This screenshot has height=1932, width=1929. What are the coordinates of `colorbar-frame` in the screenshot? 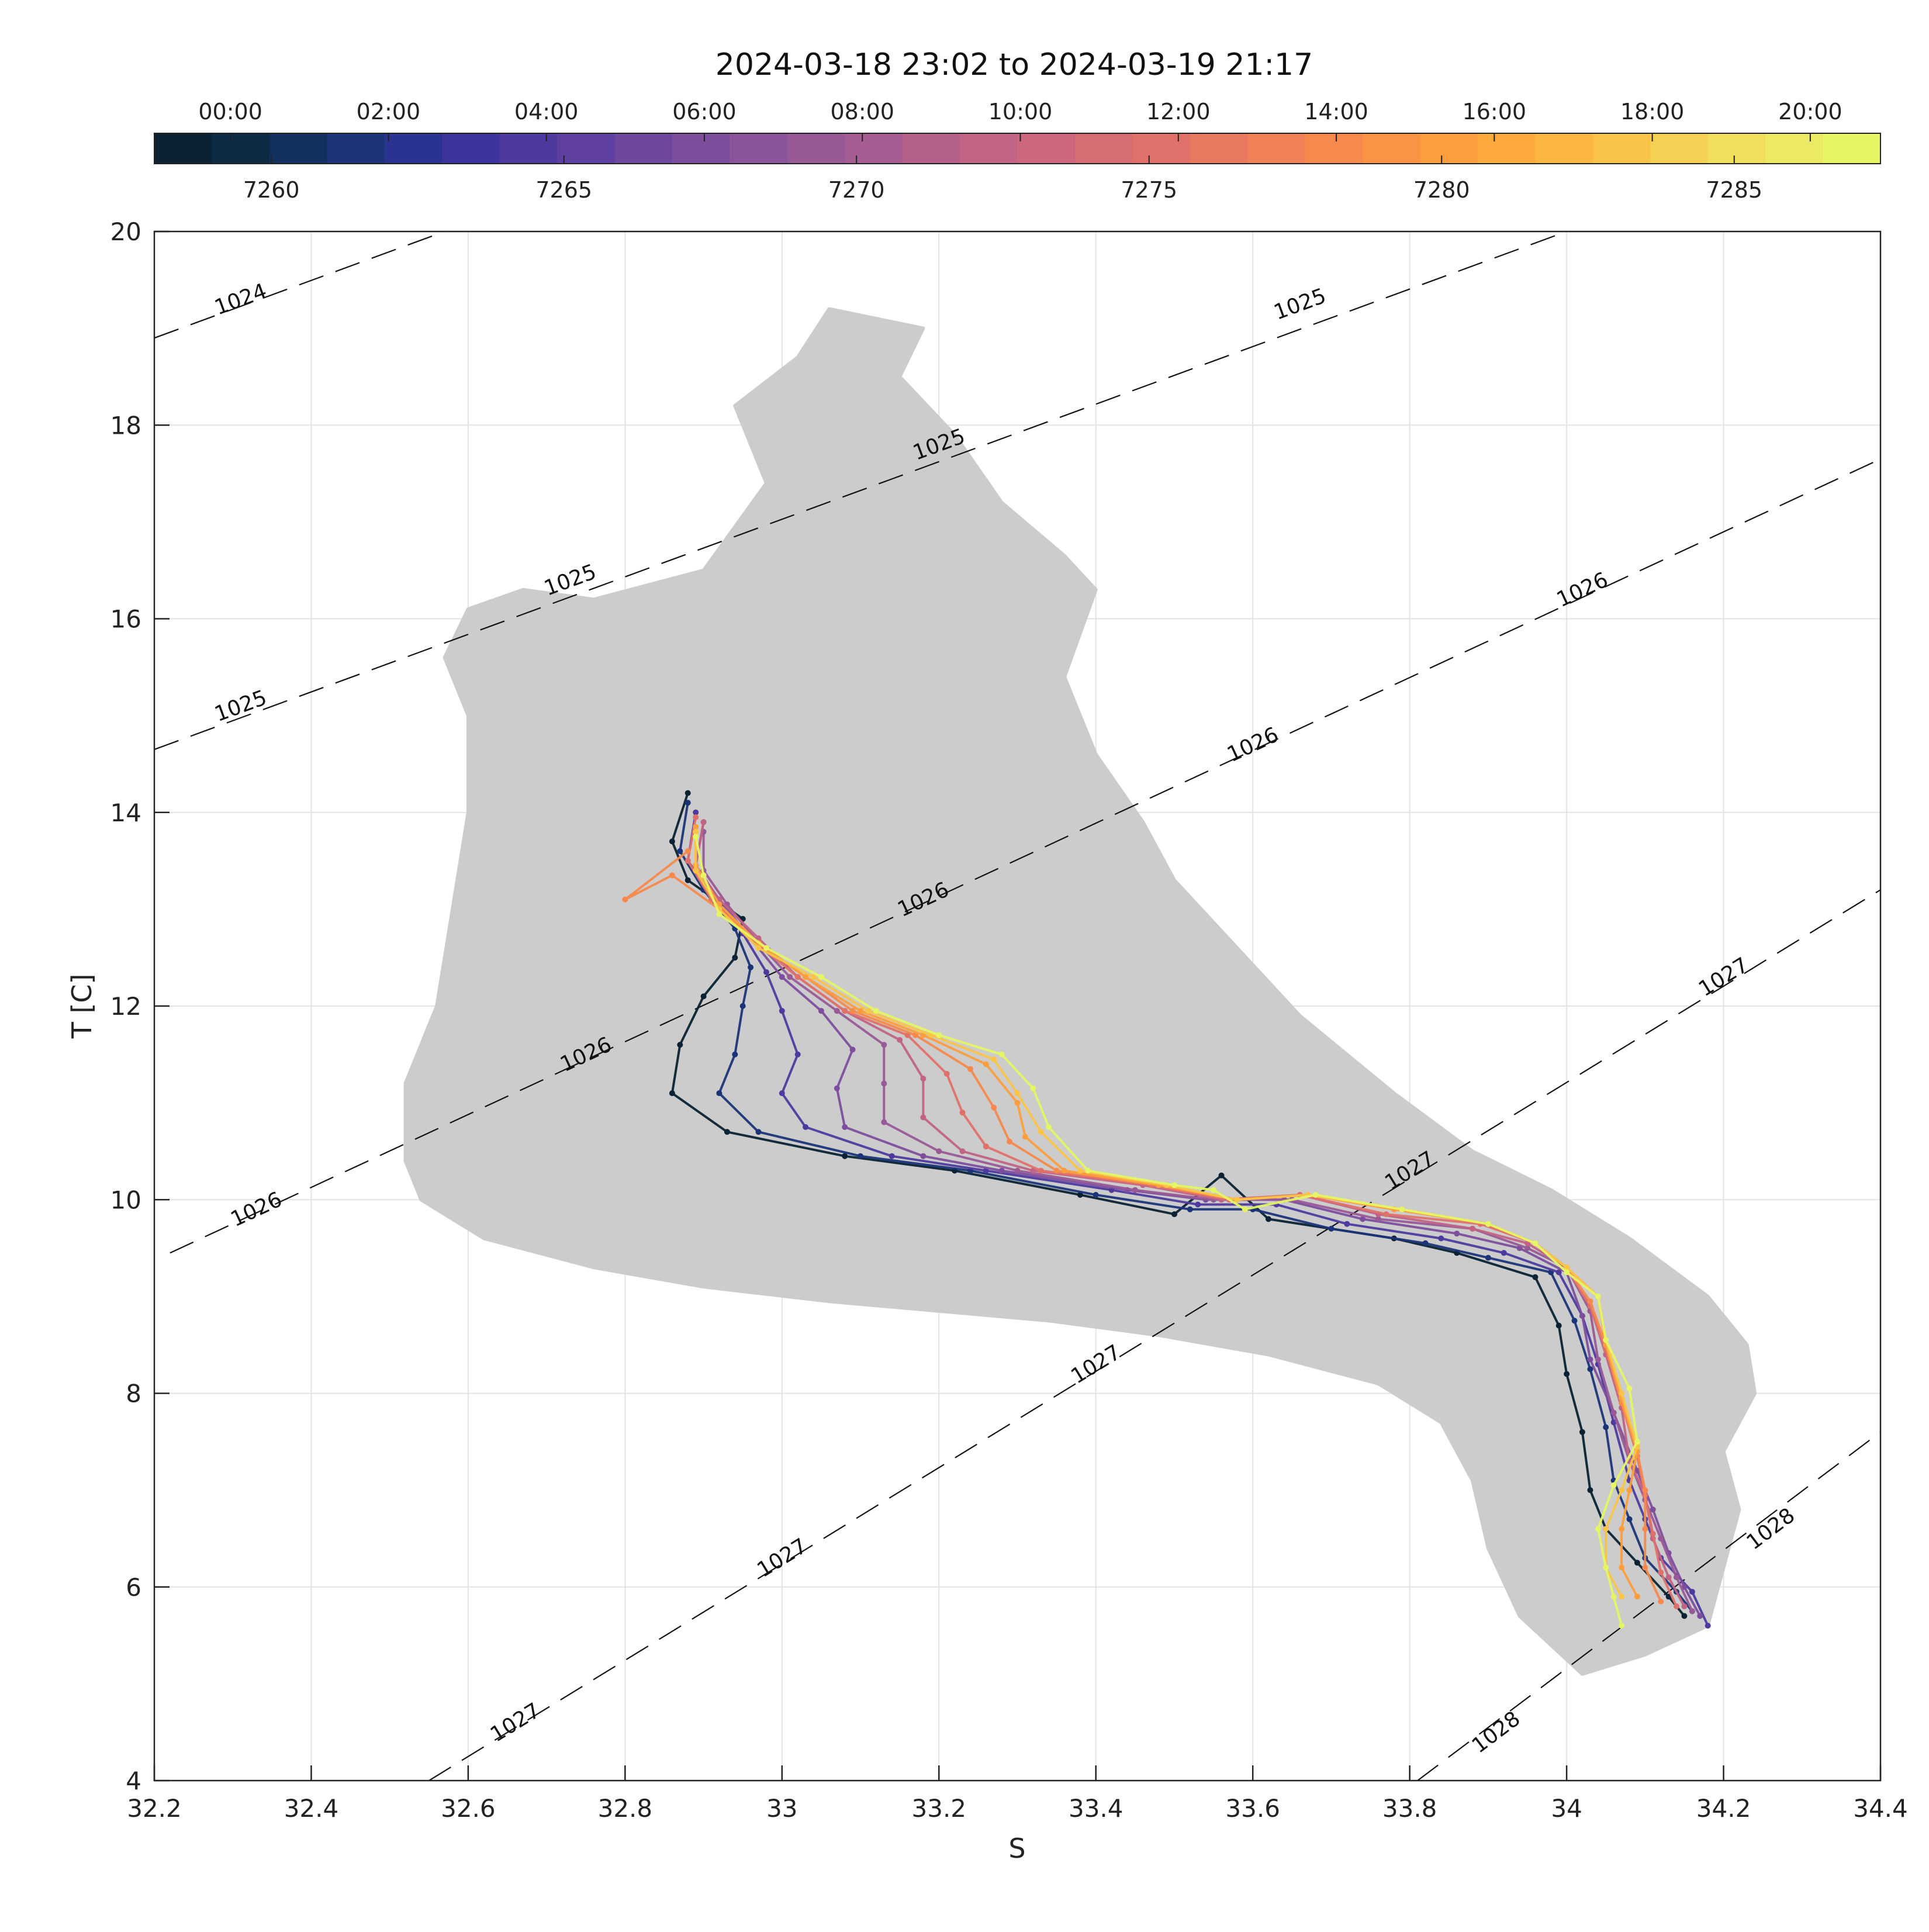 It's located at (1018, 149).